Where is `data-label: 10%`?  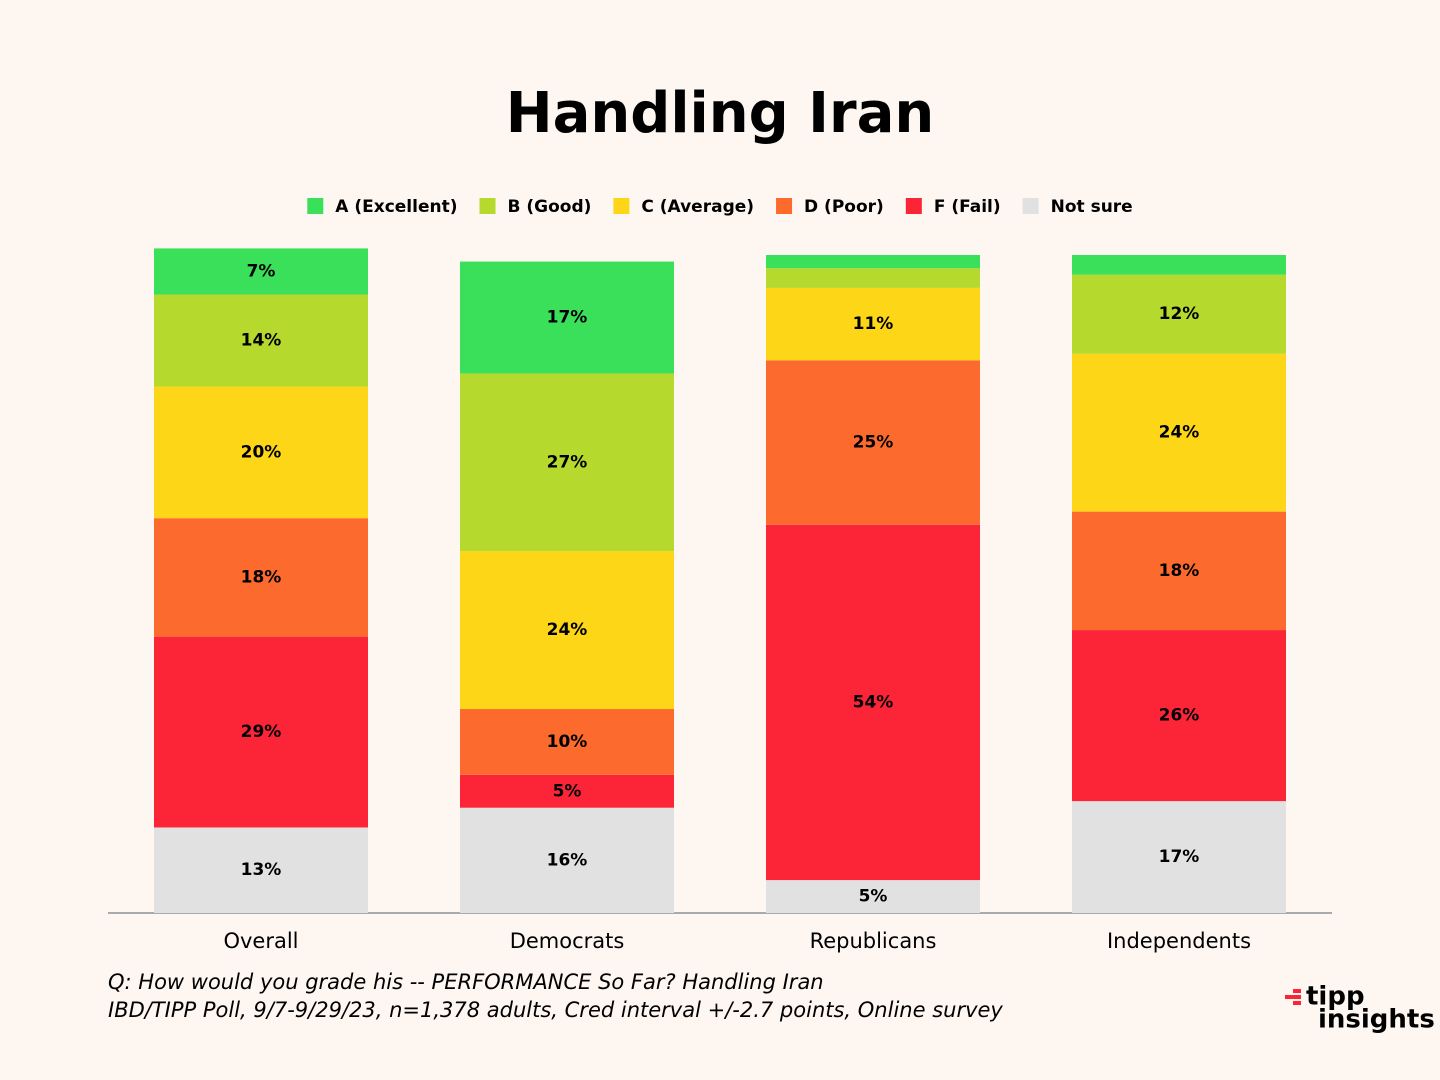
data-label: 10% is located at coordinates (567, 742).